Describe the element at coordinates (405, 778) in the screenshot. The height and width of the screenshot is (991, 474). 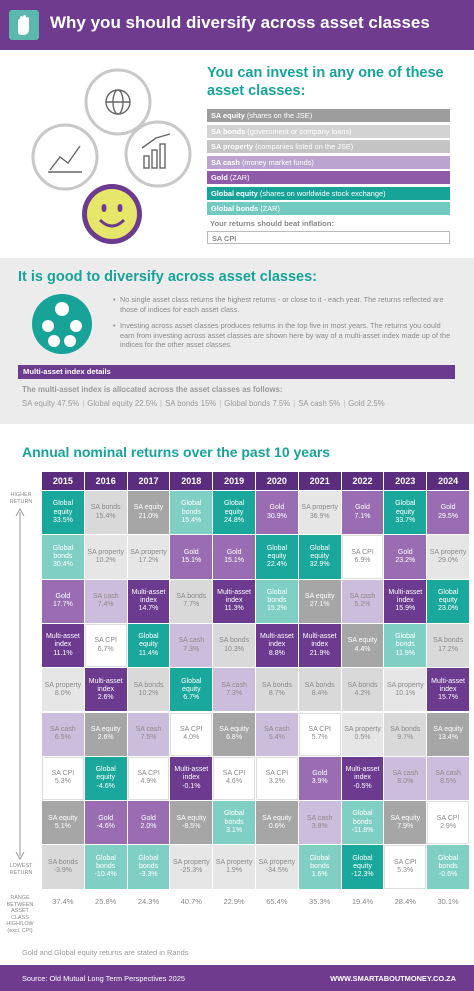
I see `return-cell: SA cash 8.0%` at that location.